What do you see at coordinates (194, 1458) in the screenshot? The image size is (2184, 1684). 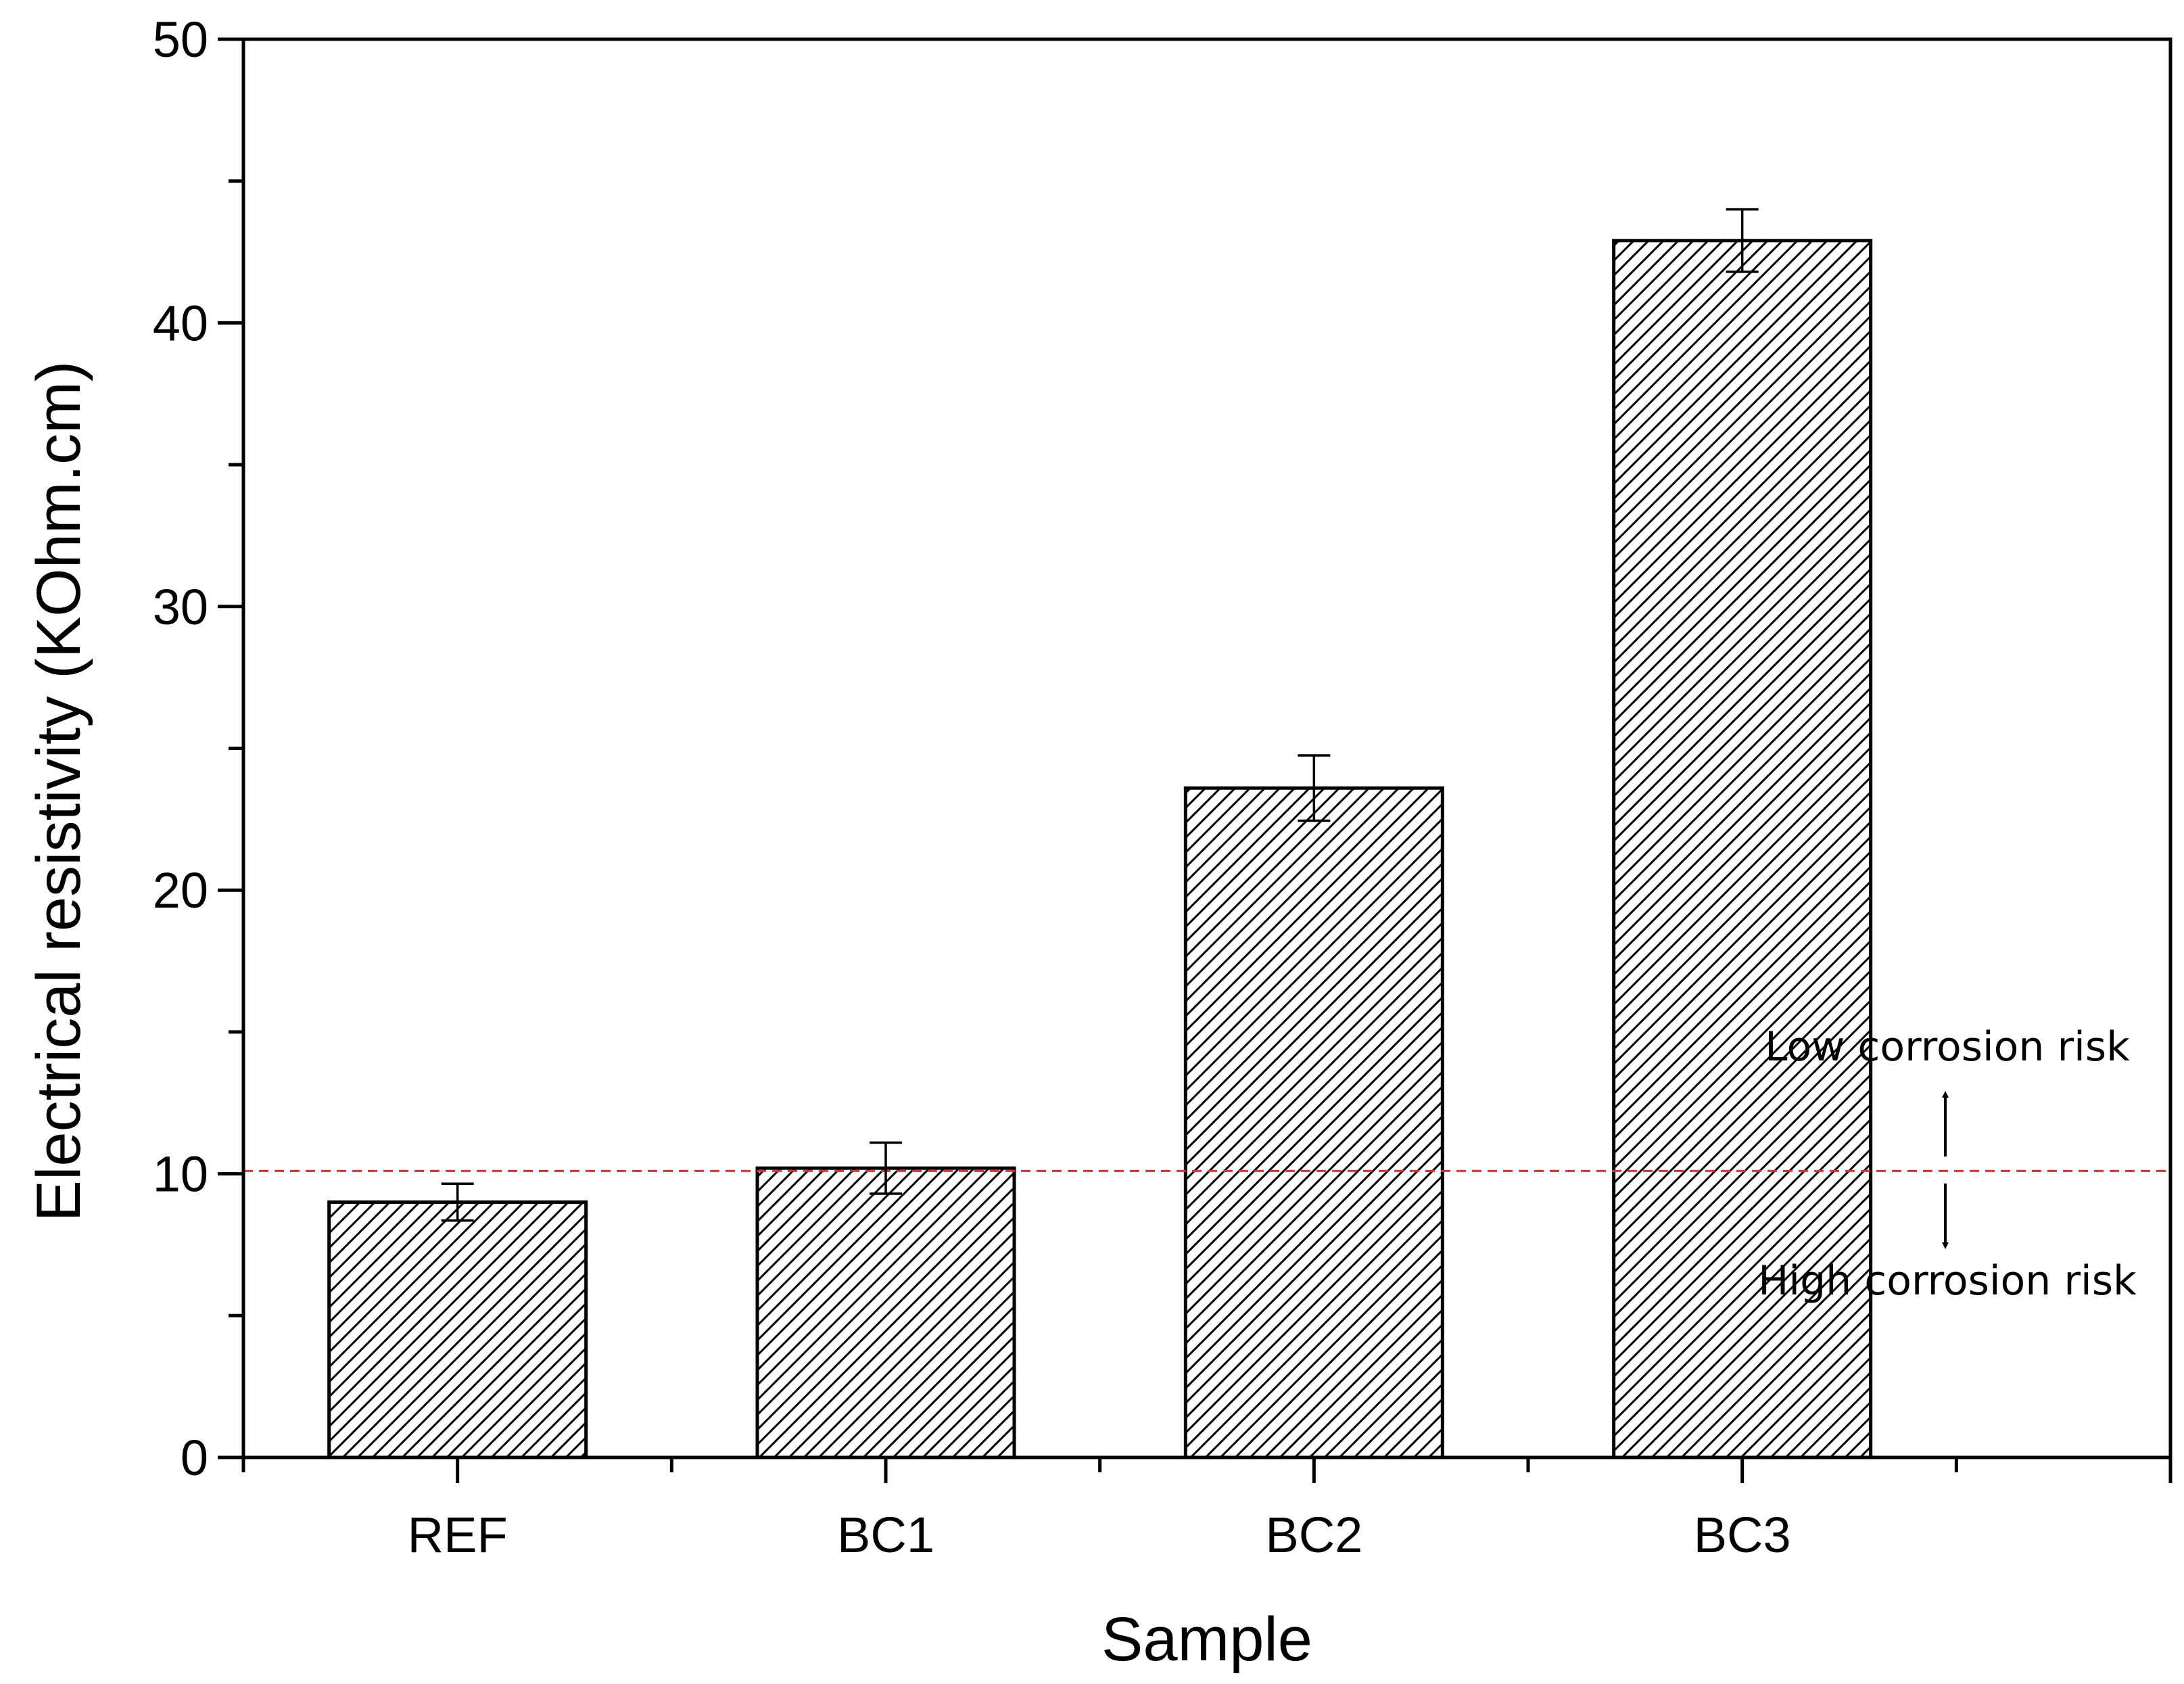 I see `y-tick-label: 0` at bounding box center [194, 1458].